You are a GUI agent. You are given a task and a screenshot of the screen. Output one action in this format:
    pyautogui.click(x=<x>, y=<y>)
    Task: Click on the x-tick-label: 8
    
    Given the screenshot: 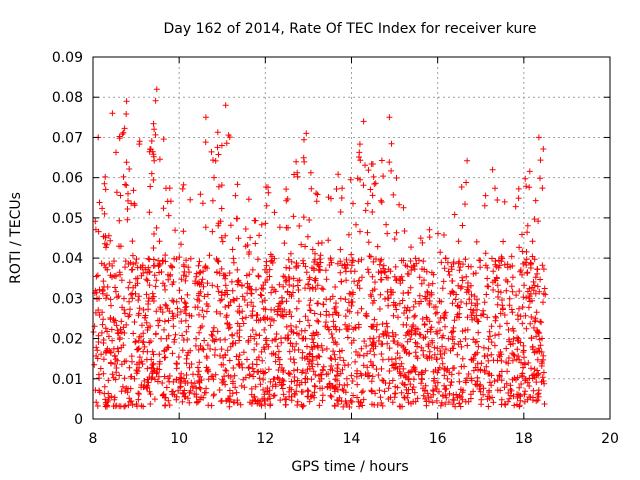 What is the action you would take?
    pyautogui.click(x=93, y=439)
    